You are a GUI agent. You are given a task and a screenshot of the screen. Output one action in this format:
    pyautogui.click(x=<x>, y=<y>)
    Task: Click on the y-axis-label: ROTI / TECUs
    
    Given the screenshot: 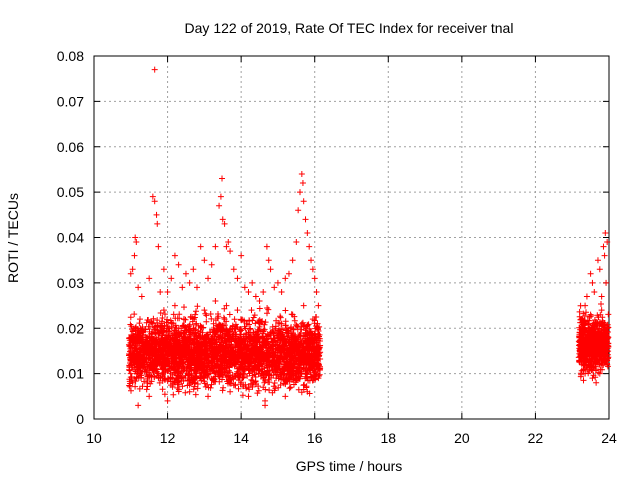 What is the action you would take?
    pyautogui.click(x=13, y=238)
    